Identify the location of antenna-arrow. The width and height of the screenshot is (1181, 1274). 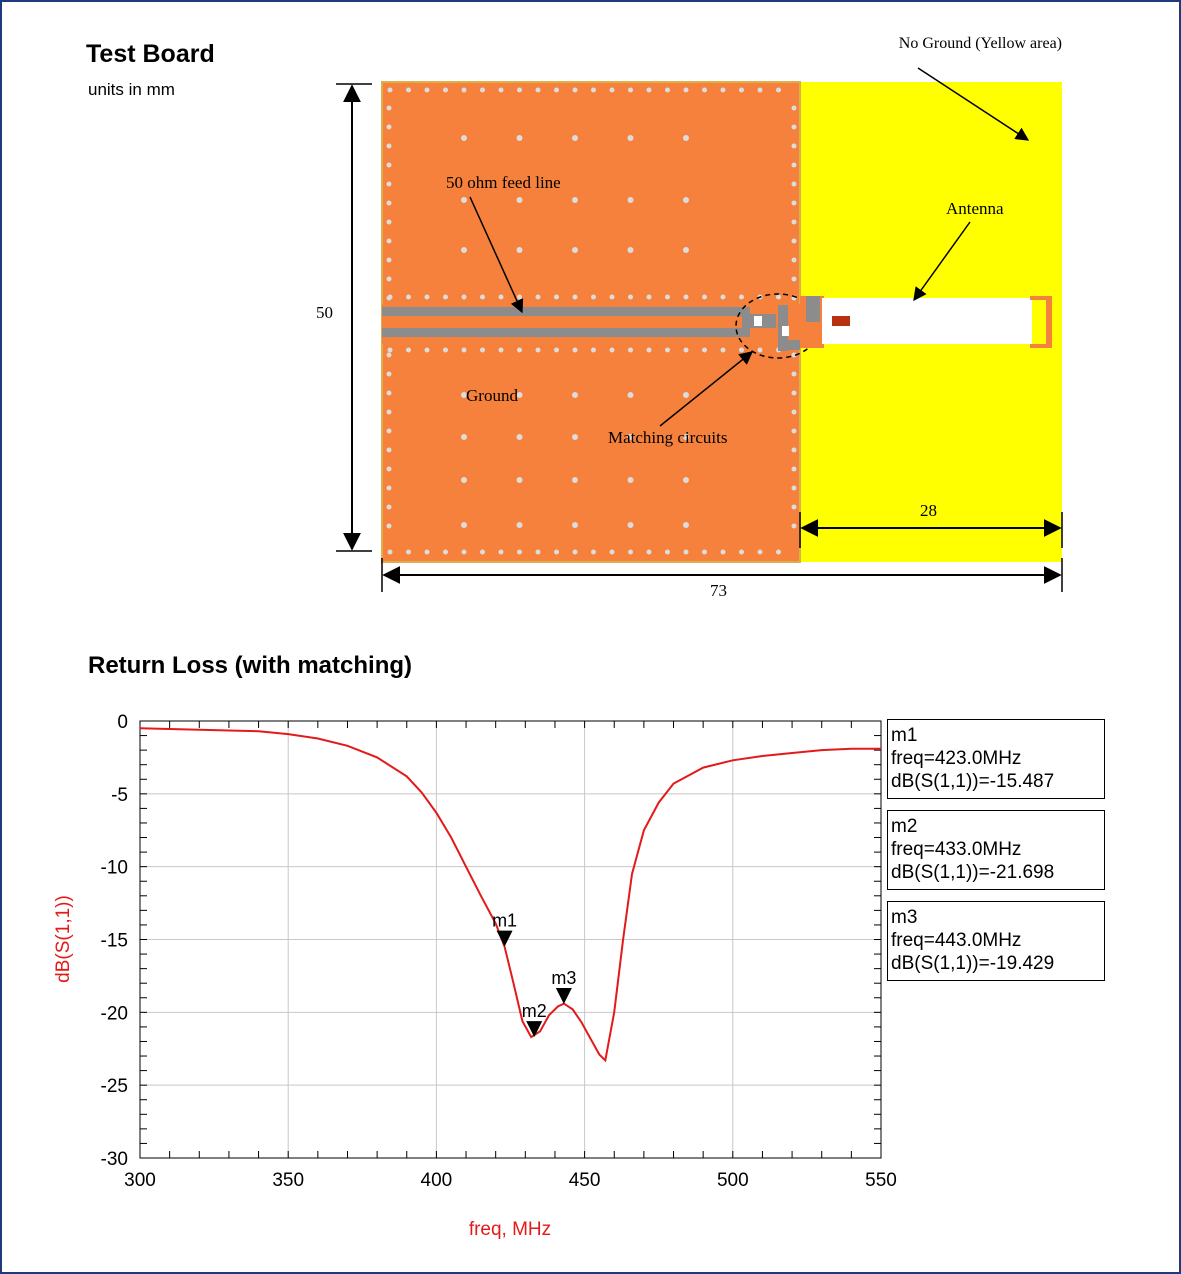
(942, 261).